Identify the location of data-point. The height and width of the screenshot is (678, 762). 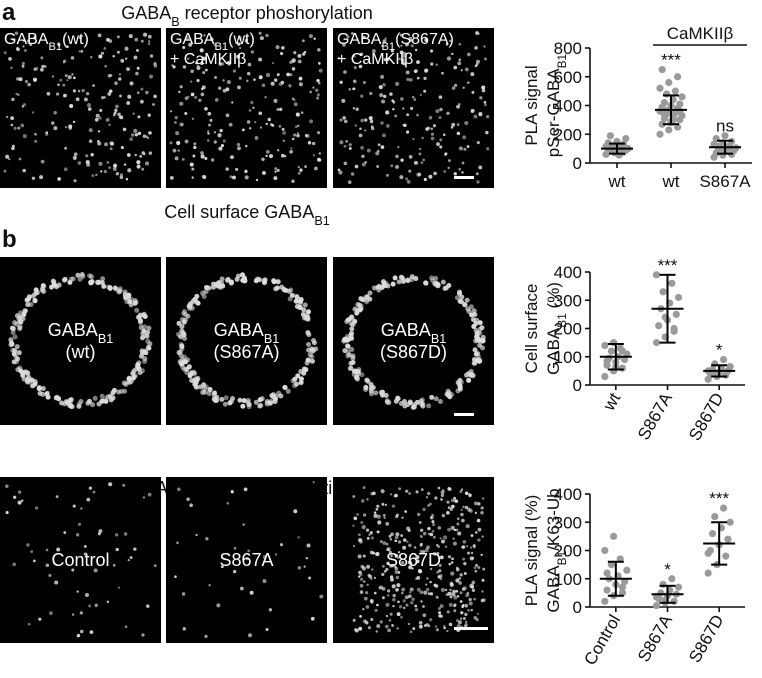
(605, 550).